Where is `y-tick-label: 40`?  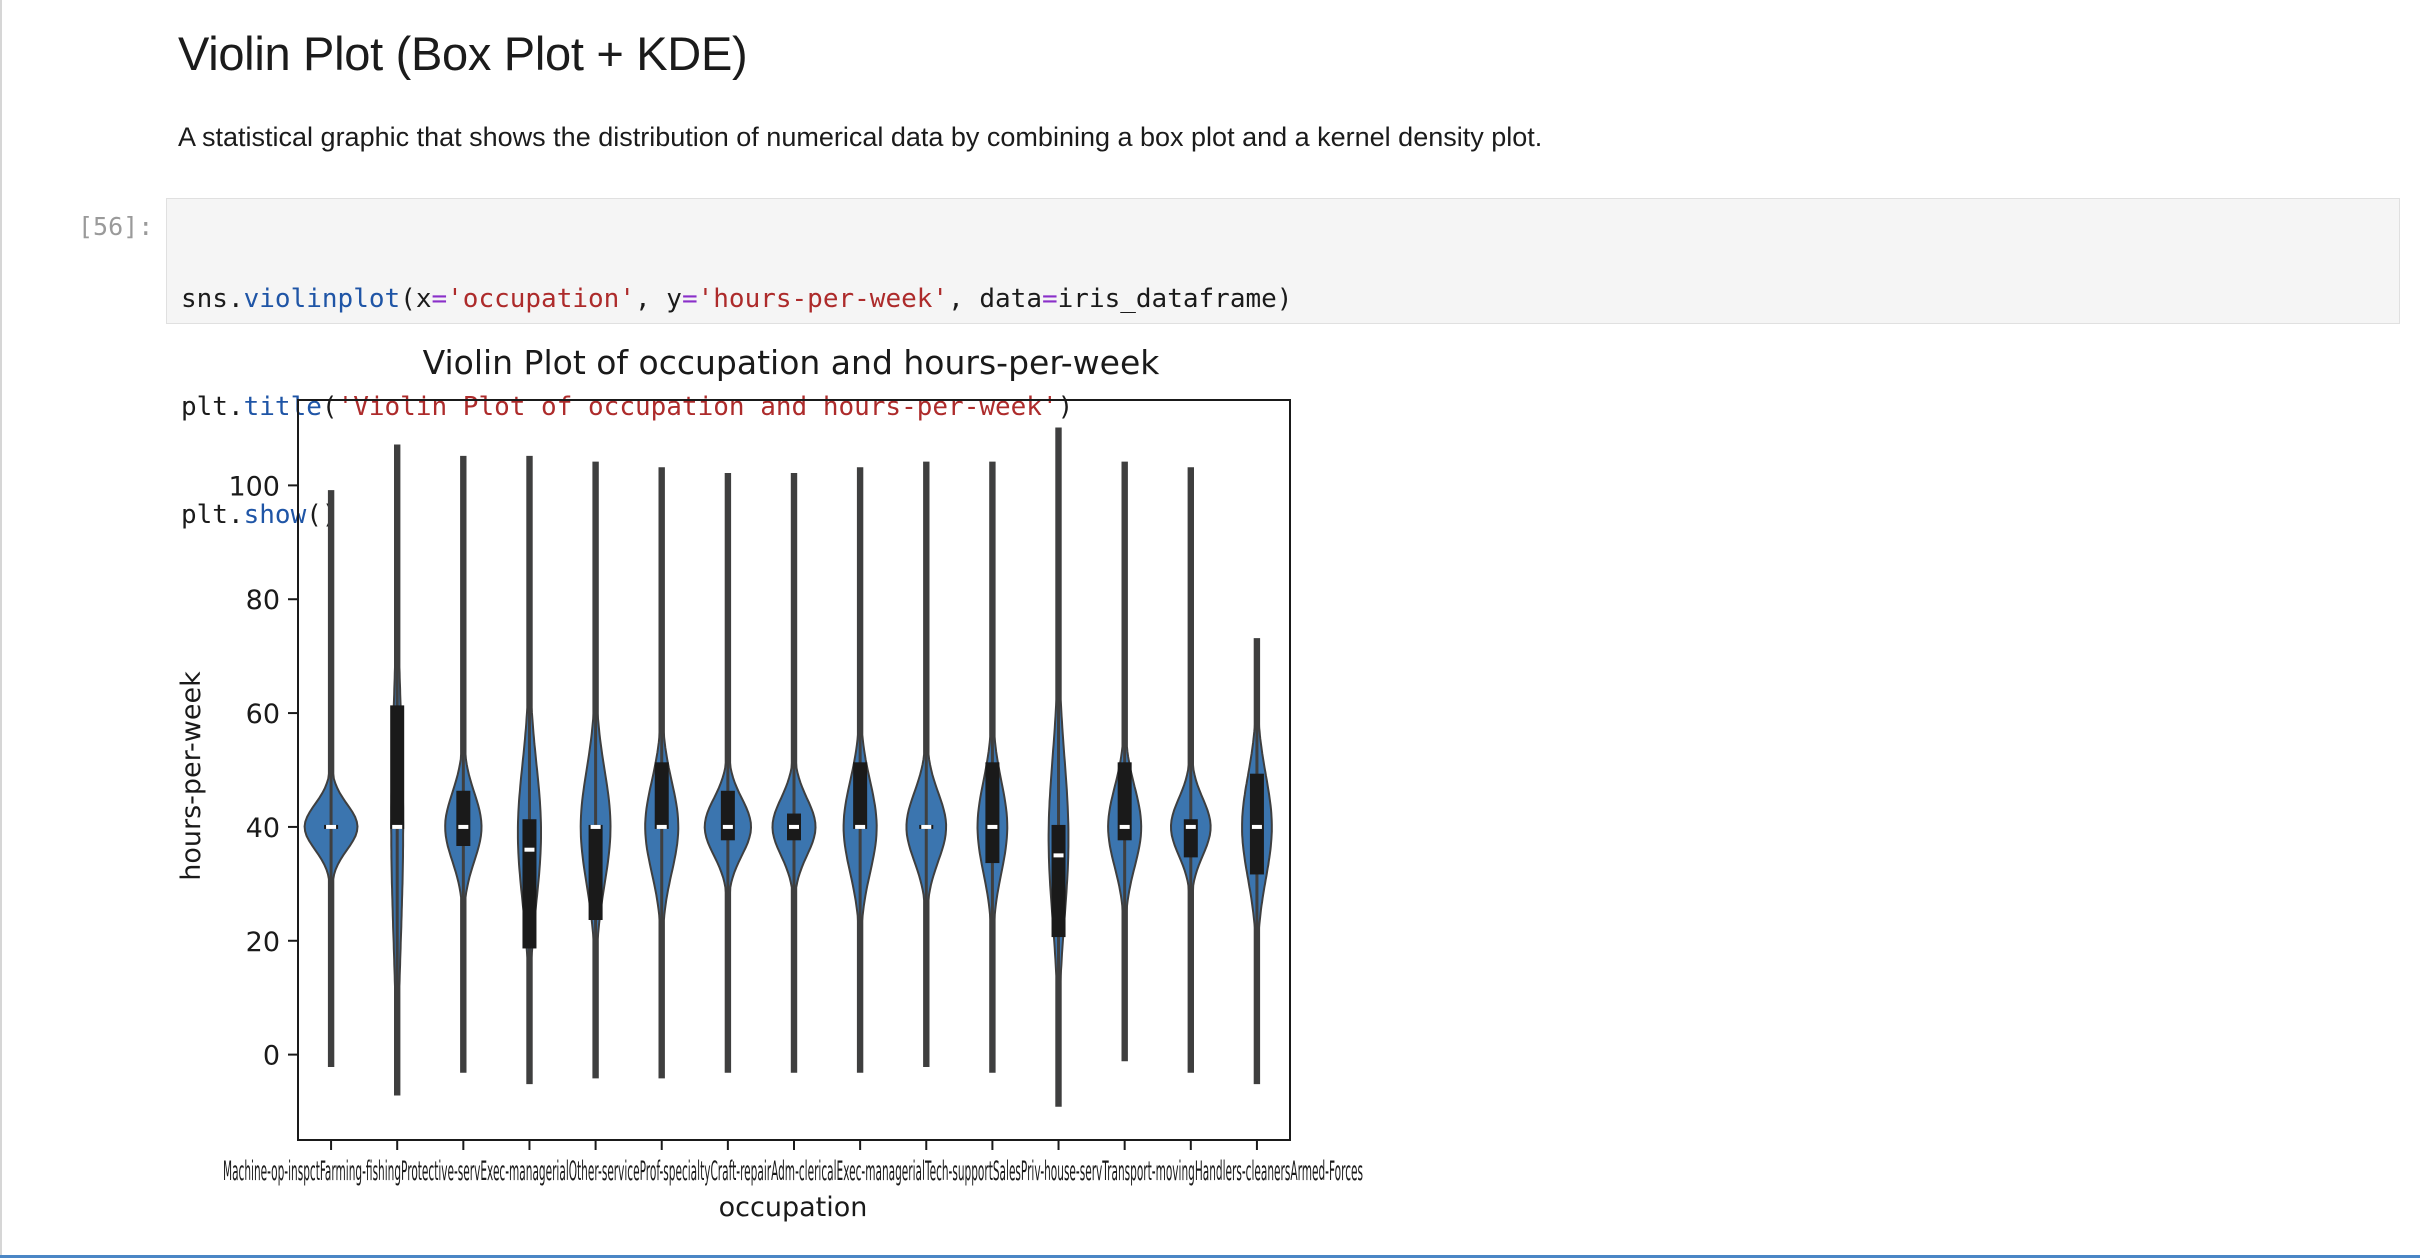
y-tick-label: 40 is located at coordinates (263, 828).